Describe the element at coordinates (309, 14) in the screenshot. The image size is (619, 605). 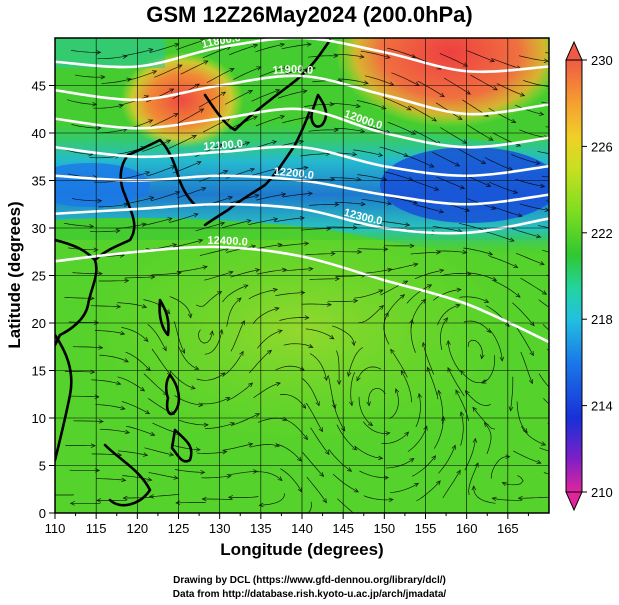
I see `map-title: GSM 12Z26May2024 (200.0hPa)` at that location.